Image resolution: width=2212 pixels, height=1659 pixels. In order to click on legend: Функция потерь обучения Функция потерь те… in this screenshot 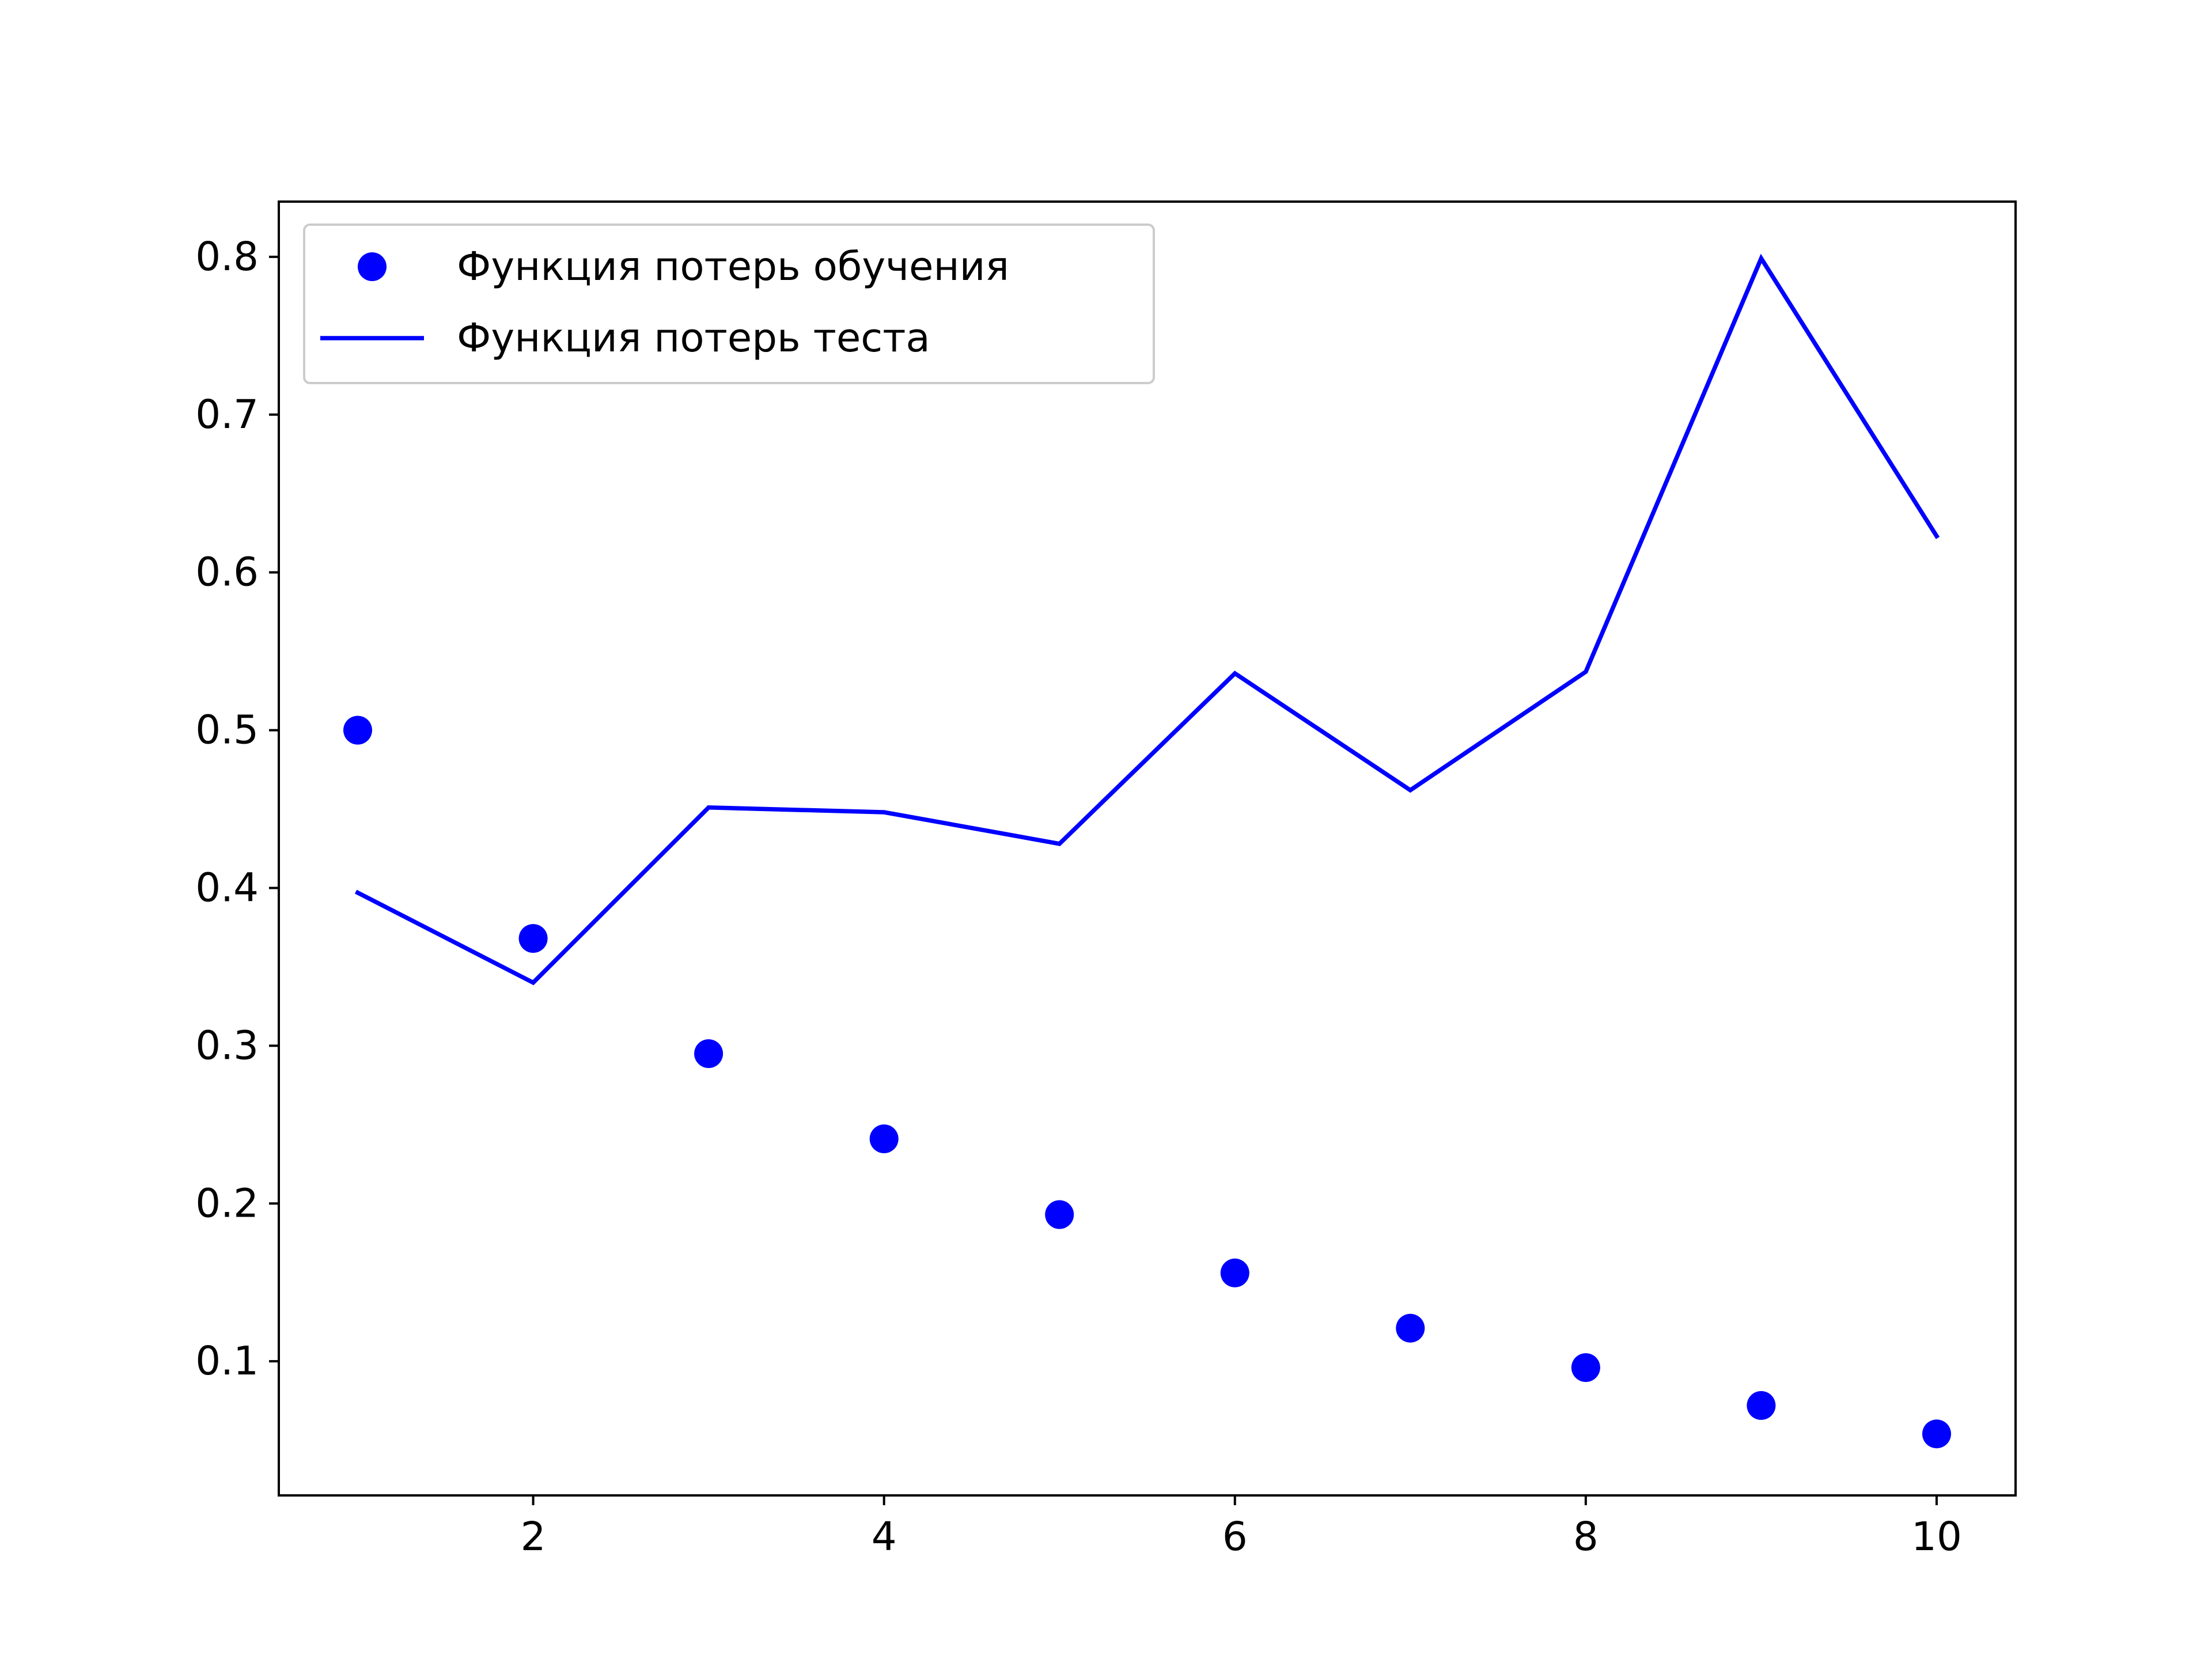, I will do `click(729, 304)`.